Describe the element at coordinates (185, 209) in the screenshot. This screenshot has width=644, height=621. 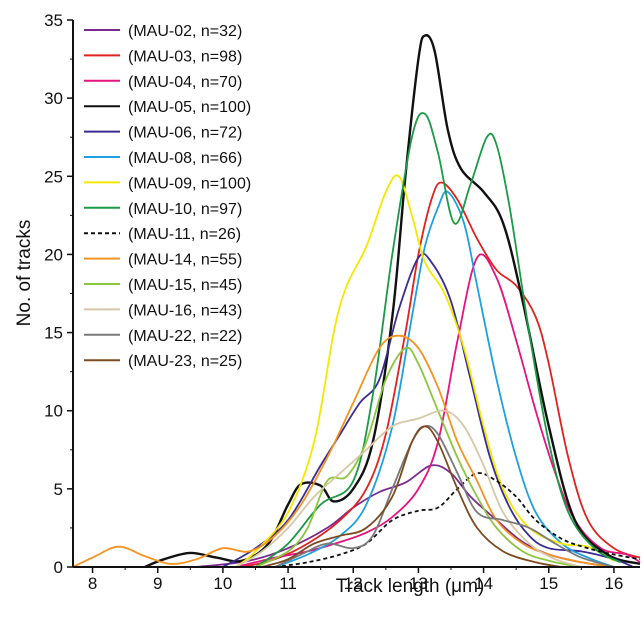
I see `legend-label: (MAU-10, n=97)` at that location.